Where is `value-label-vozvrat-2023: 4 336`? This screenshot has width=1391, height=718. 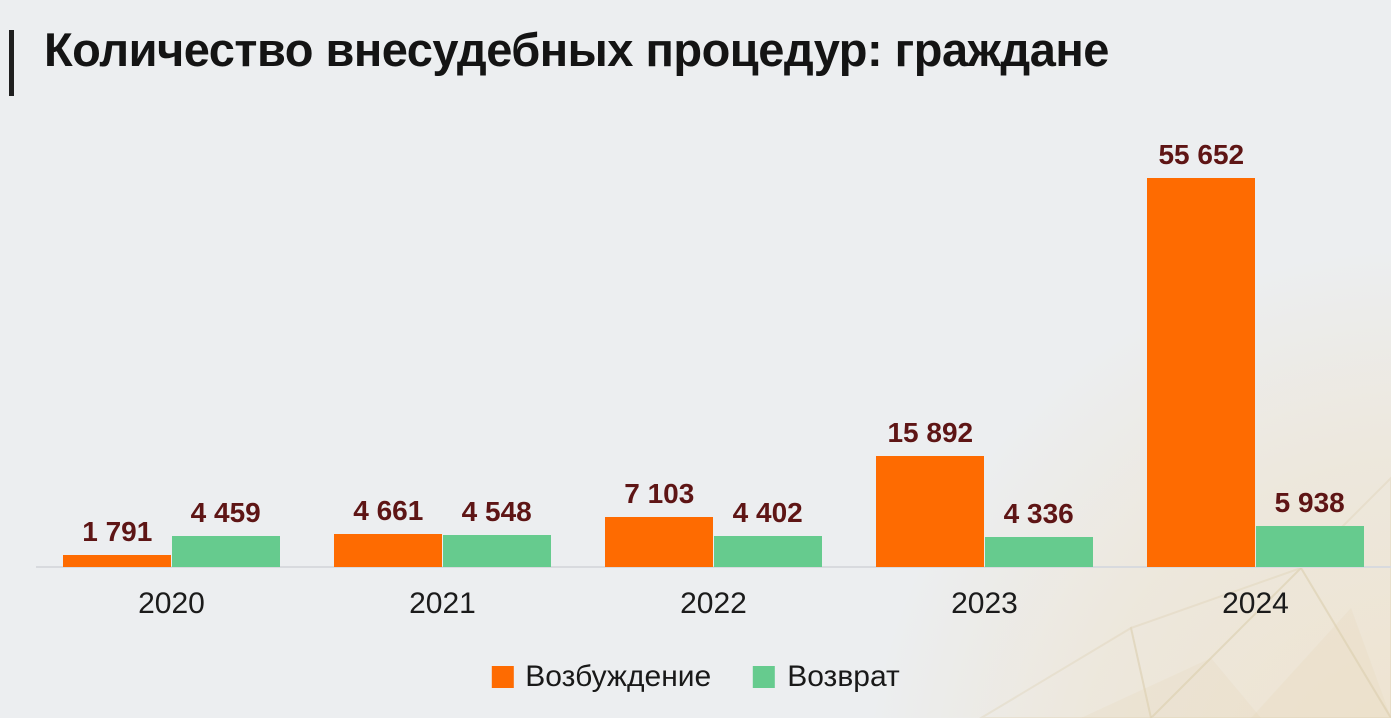 value-label-vozvrat-2023: 4 336 is located at coordinates (1038, 513).